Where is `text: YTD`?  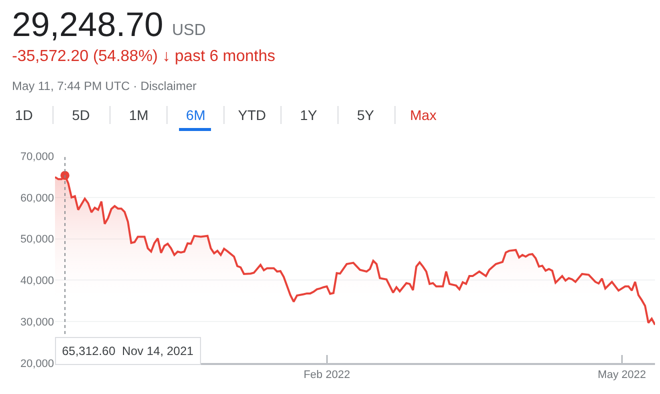
text: YTD is located at coordinates (252, 115).